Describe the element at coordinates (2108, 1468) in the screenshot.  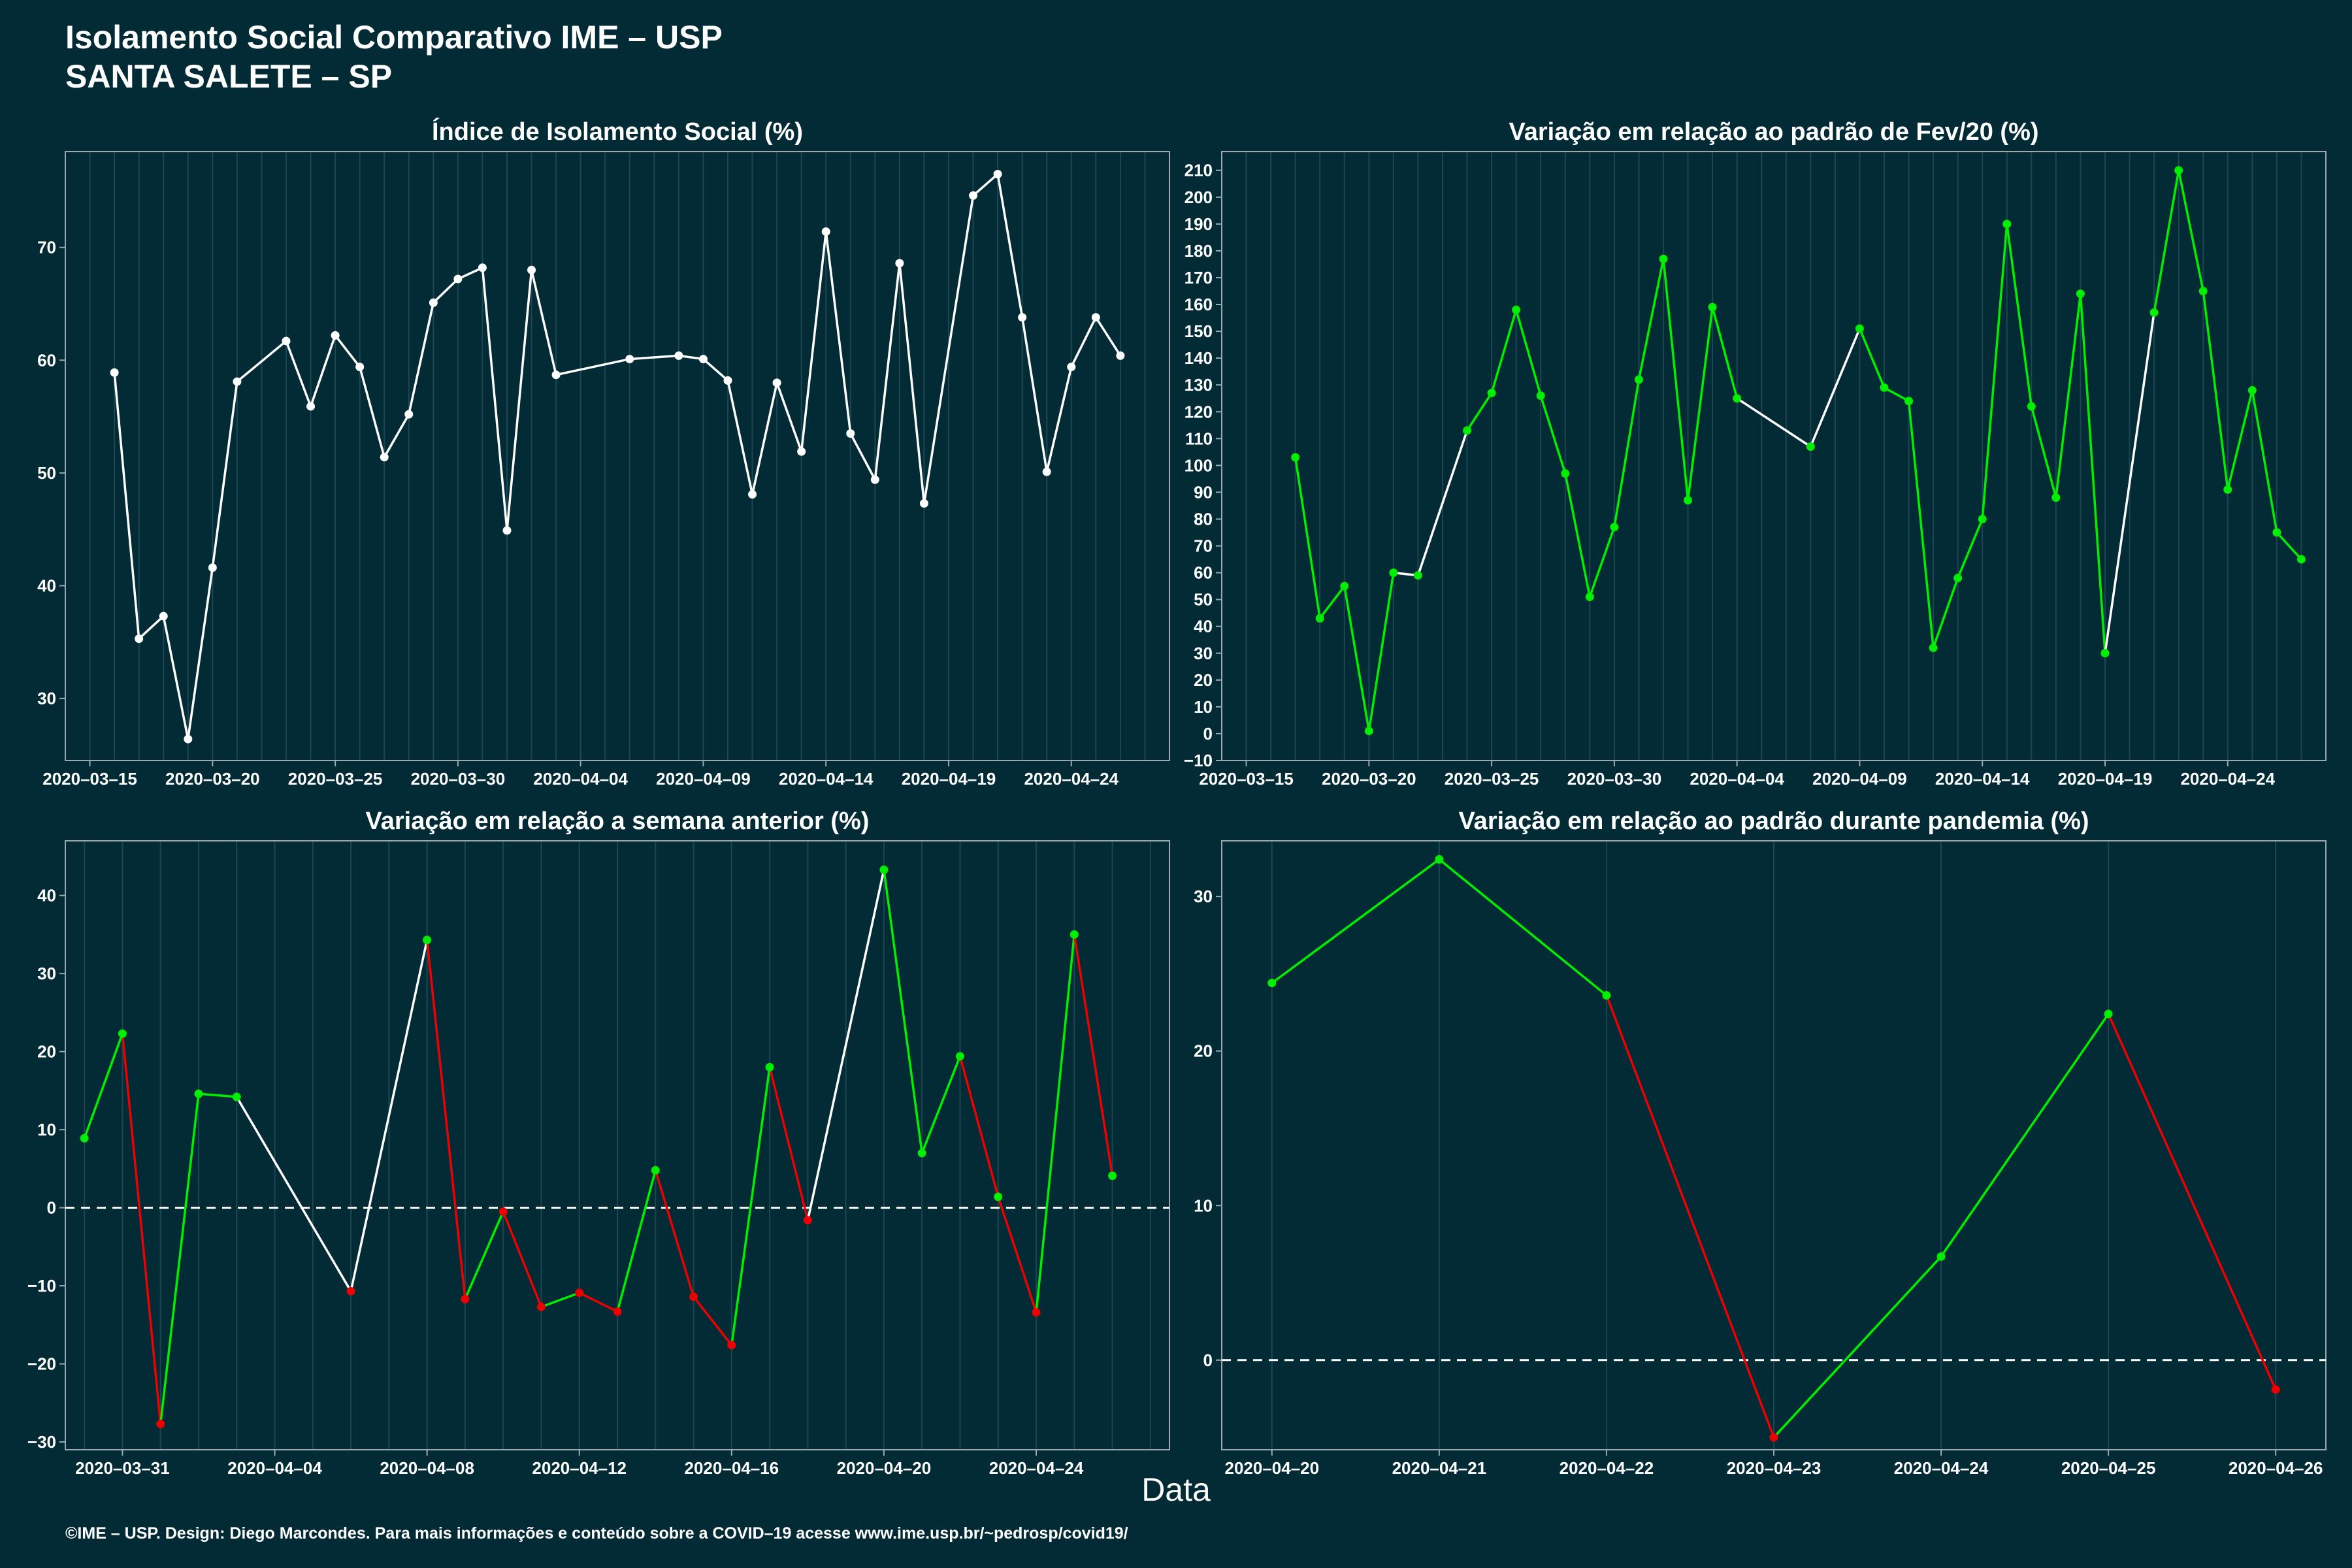
I see `x-tick-label: 2020–04–25` at that location.